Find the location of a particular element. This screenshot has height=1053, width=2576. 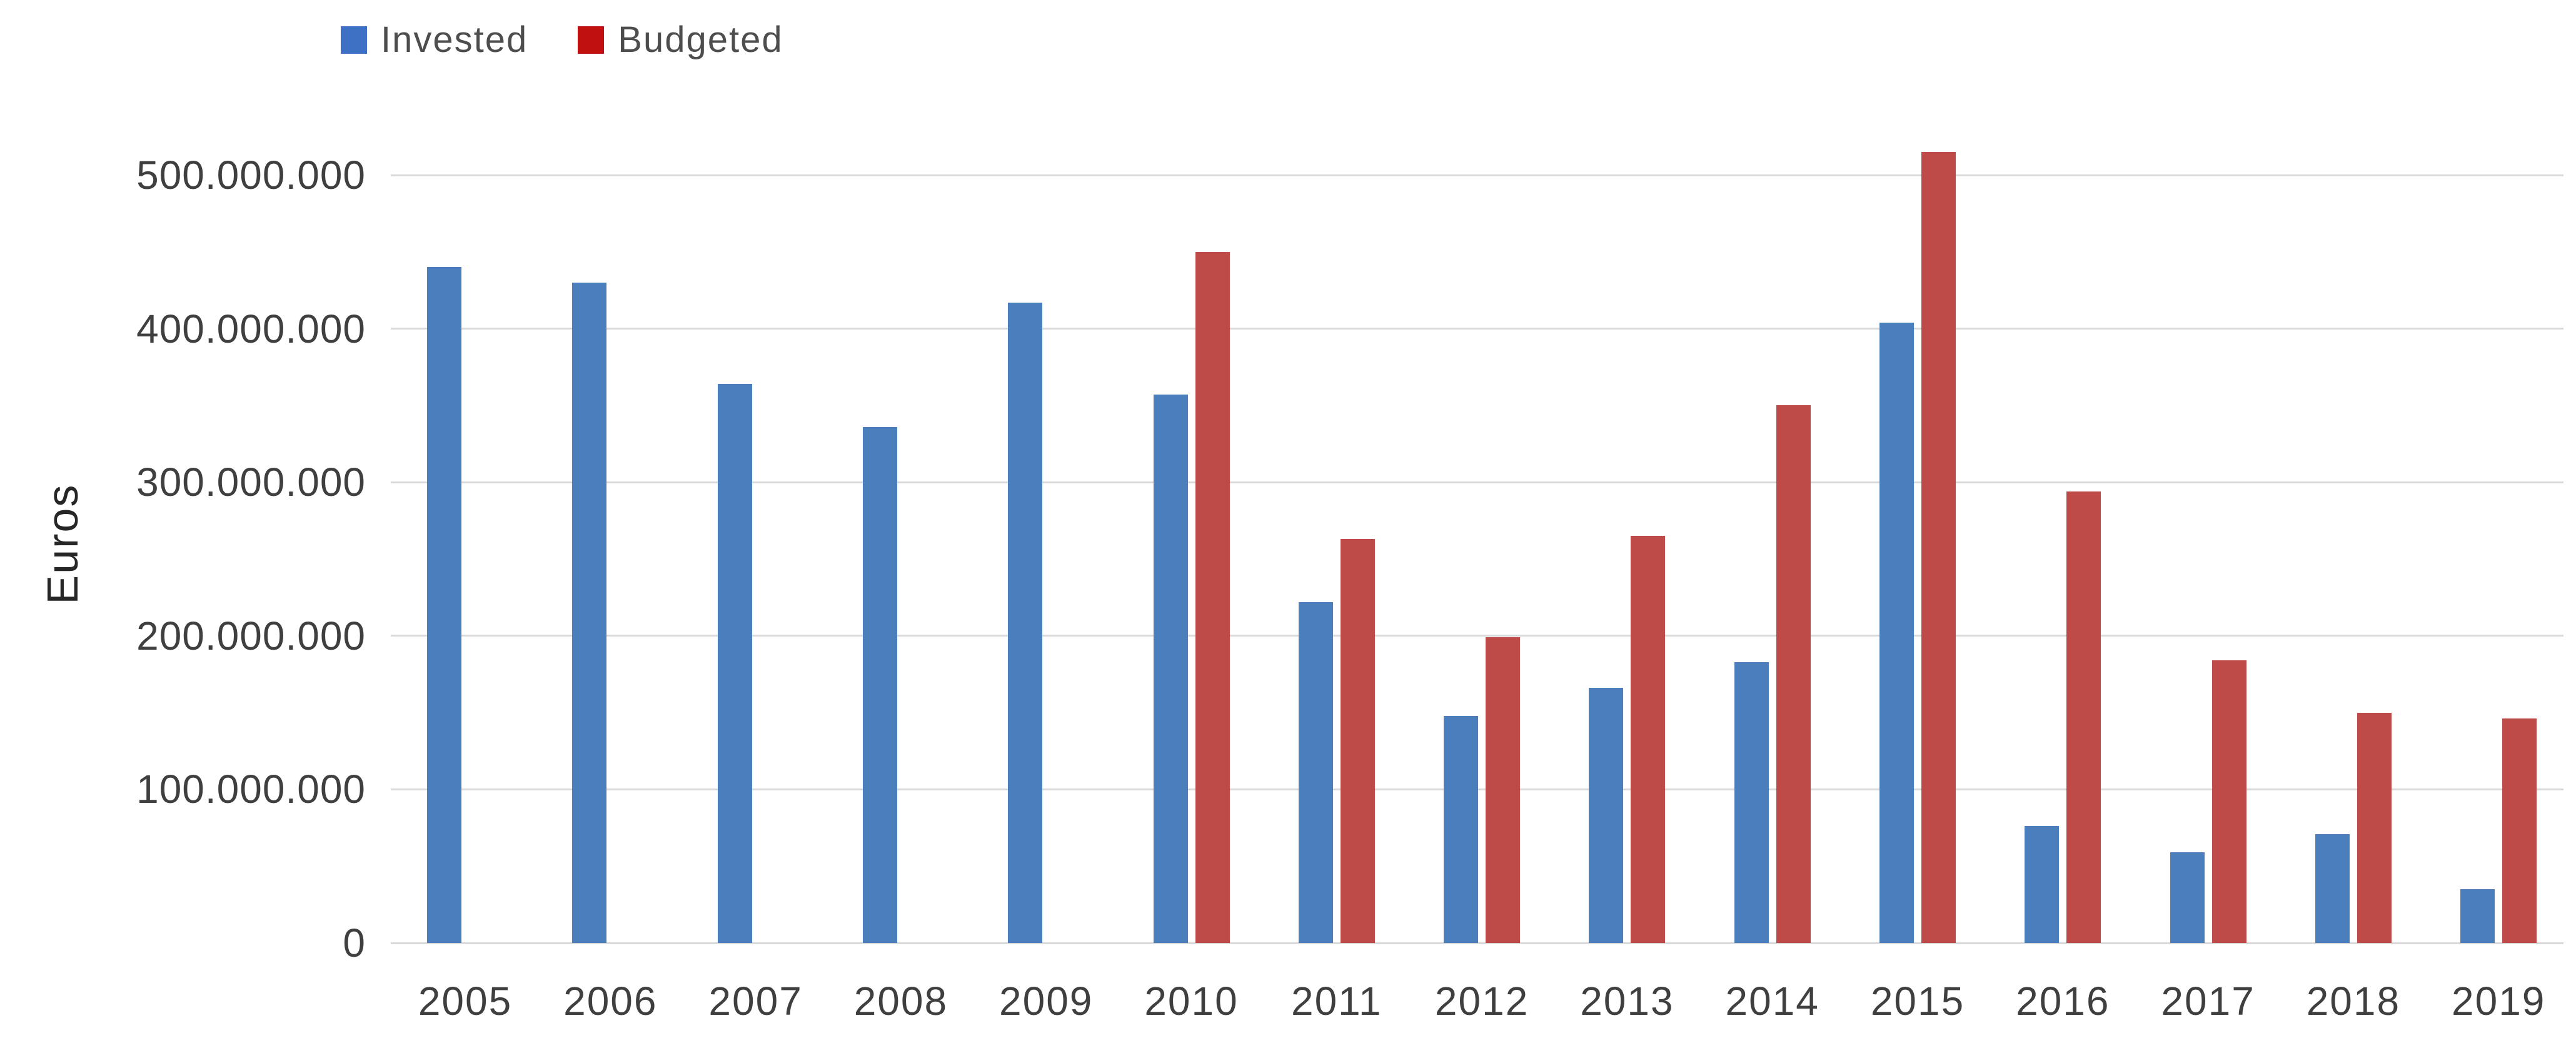

bar-group-2015 is located at coordinates (1917, 543).